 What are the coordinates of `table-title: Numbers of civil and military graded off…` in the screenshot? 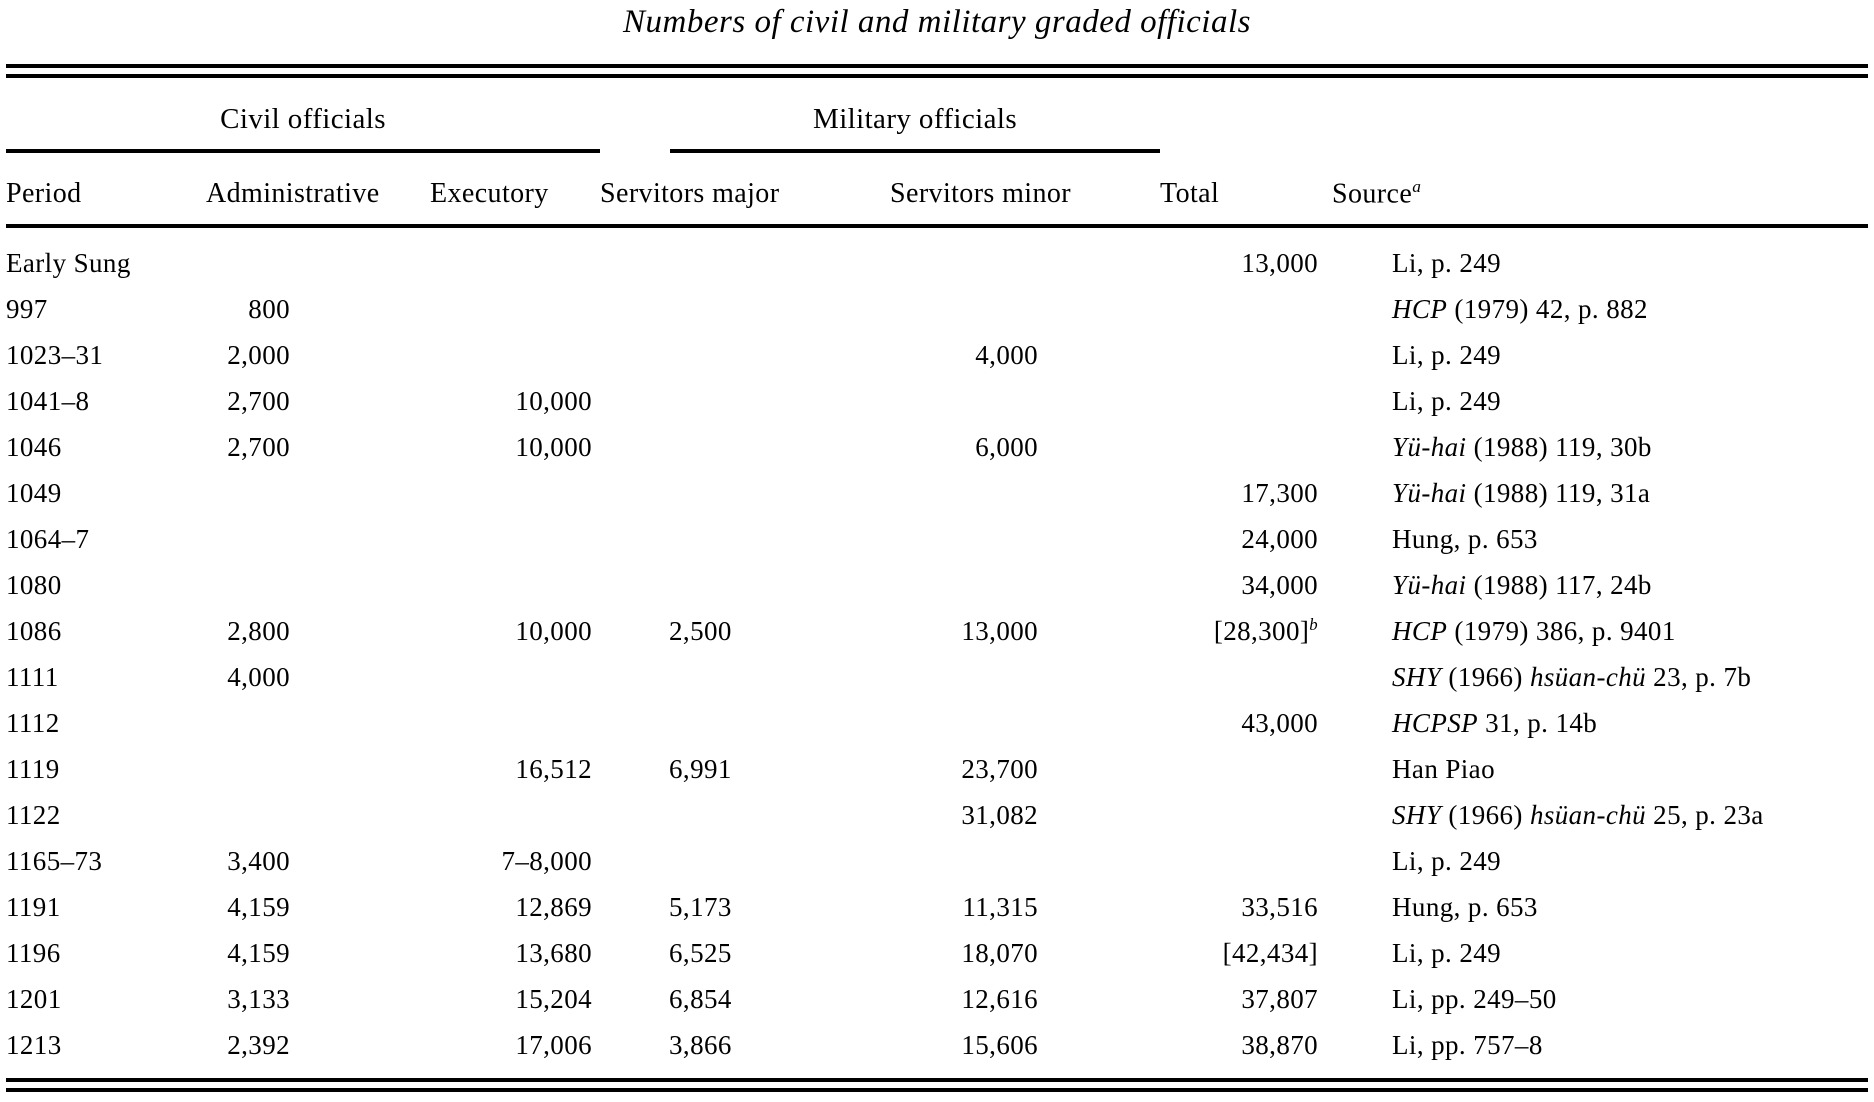 It's located at (937, 22).